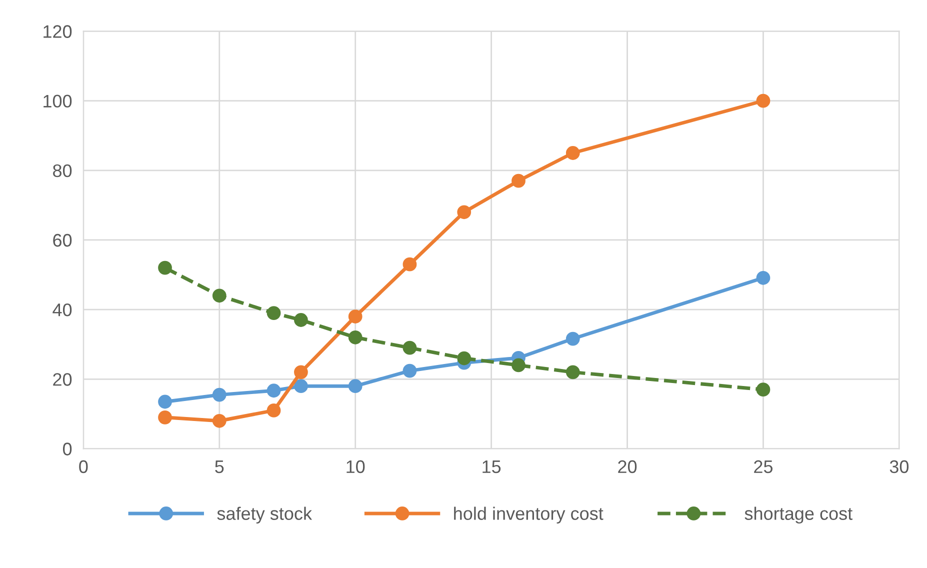  What do you see at coordinates (899, 467) in the screenshot?
I see `x-tick-label: 30` at bounding box center [899, 467].